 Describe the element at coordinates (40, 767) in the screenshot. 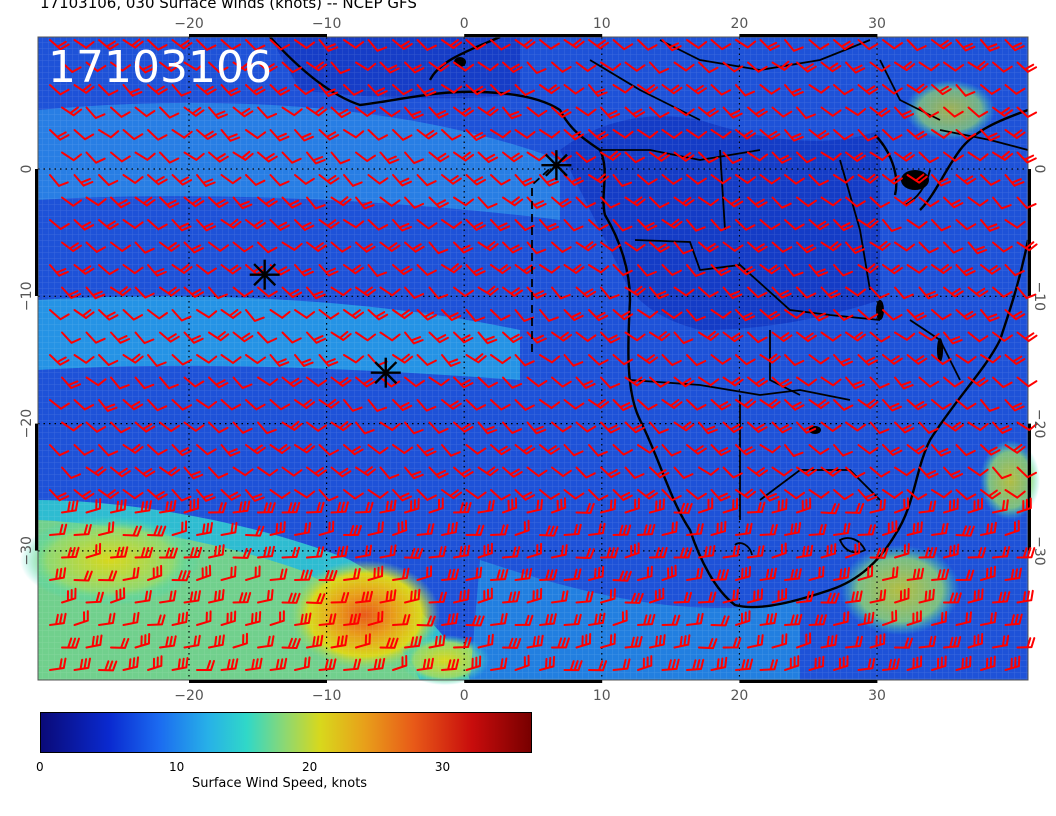

I see `colorbar-tick-label: 0` at that location.